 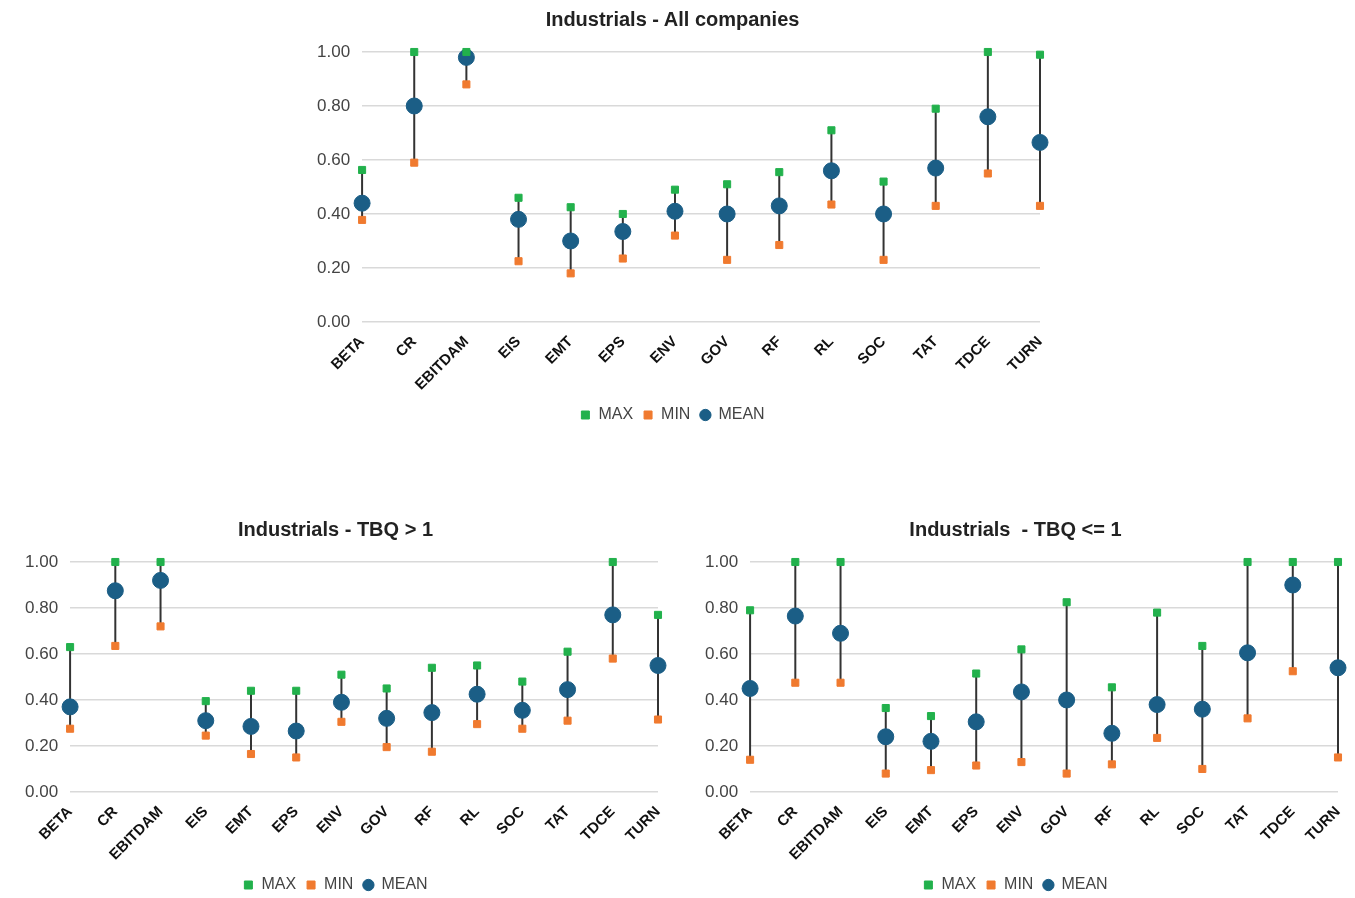 I want to click on chart-title: Industrials - TBQ > 1, so click(x=335, y=528).